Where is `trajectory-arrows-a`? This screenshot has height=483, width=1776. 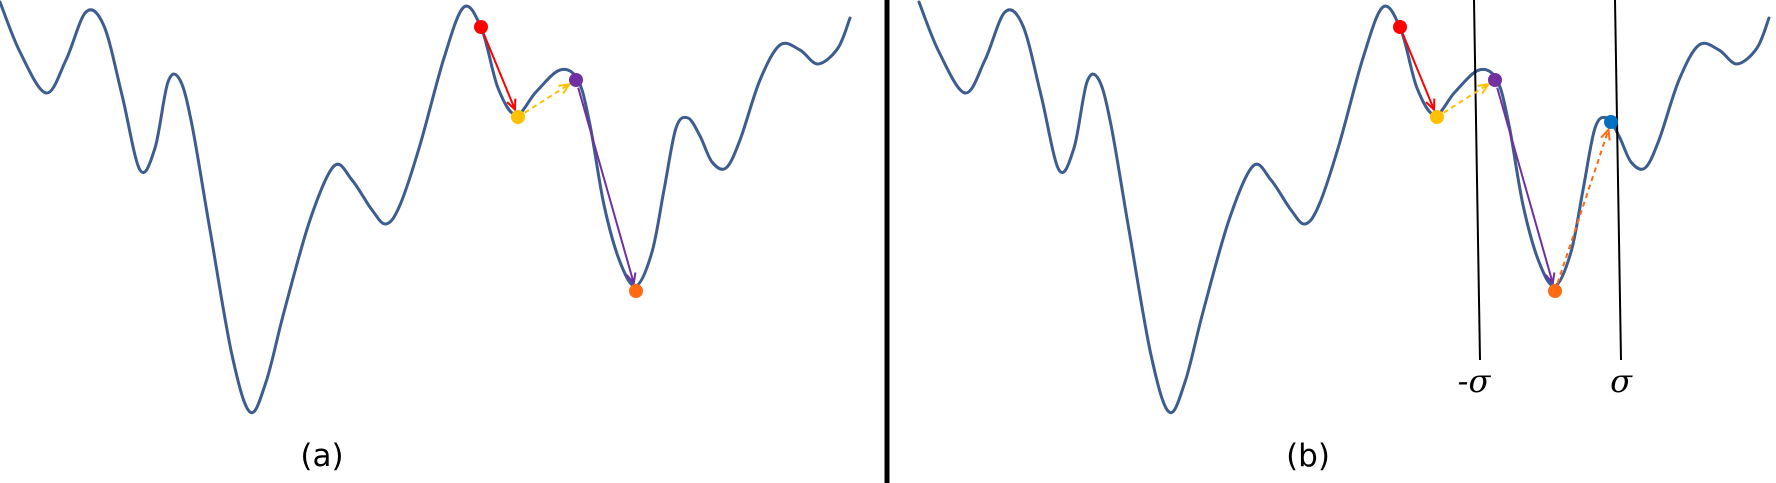
trajectory-arrows-a is located at coordinates (560, 160).